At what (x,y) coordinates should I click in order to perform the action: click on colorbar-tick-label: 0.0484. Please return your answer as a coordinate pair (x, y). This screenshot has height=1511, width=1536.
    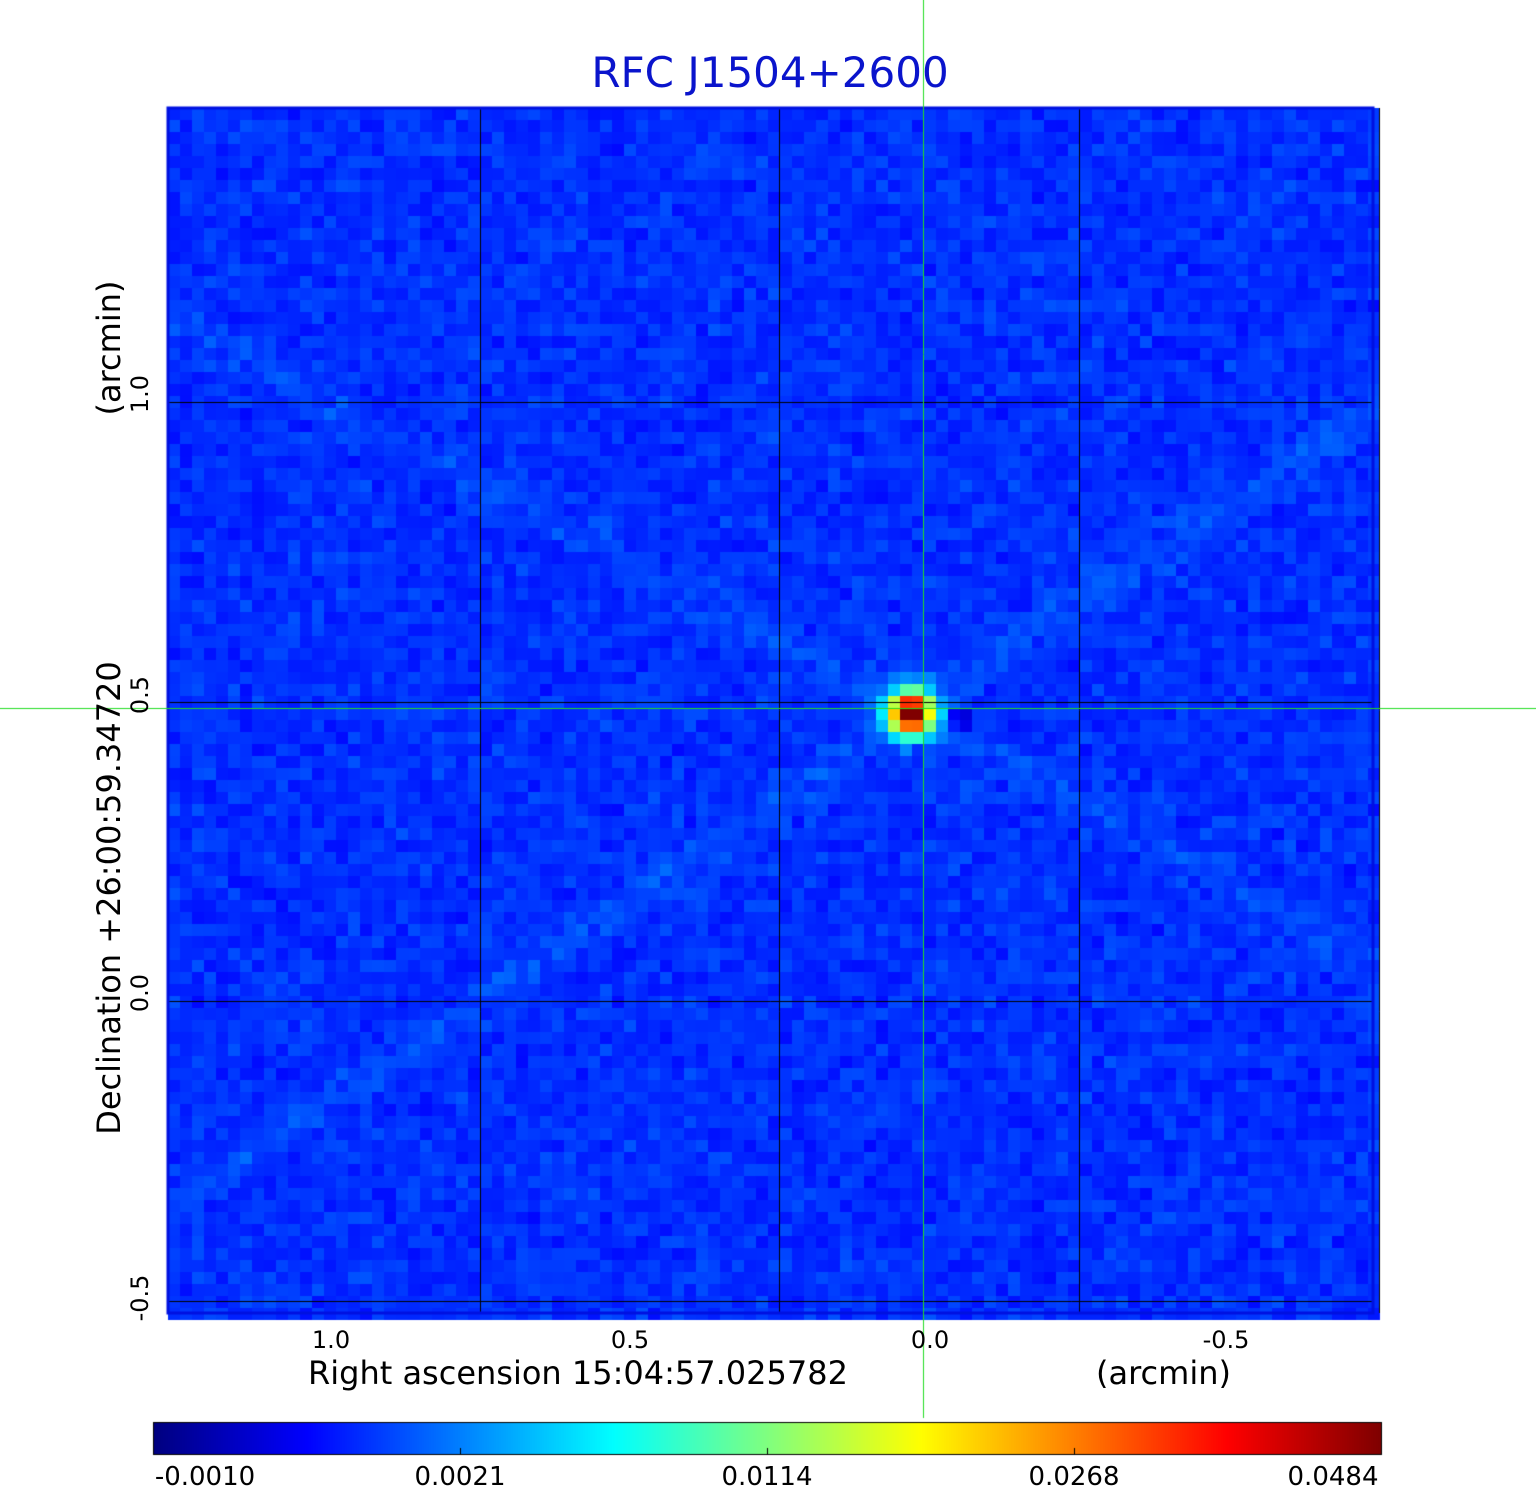
    Looking at the image, I should click on (1333, 1477).